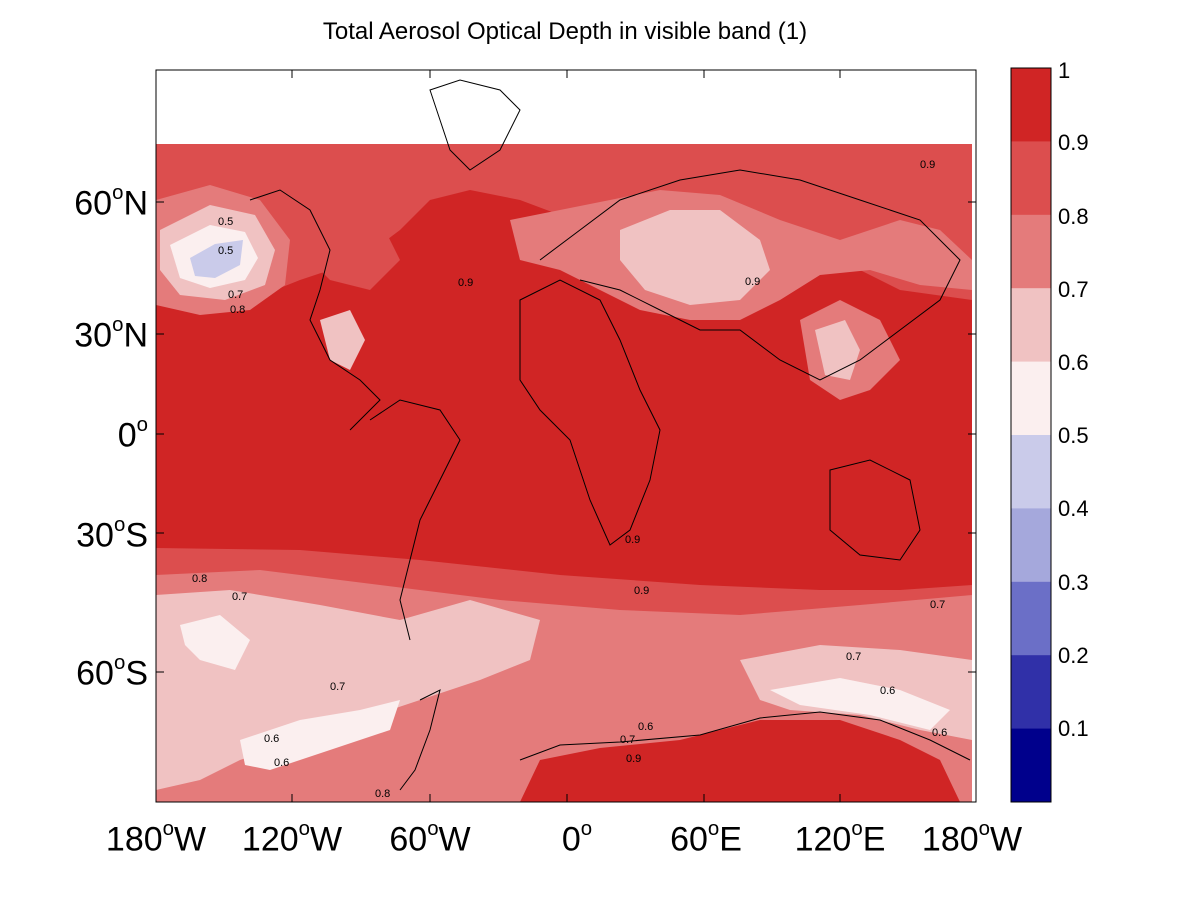 This screenshot has width=1200, height=900. Describe the element at coordinates (112, 672) in the screenshot. I see `lat-label-60s: 60oS` at that location.